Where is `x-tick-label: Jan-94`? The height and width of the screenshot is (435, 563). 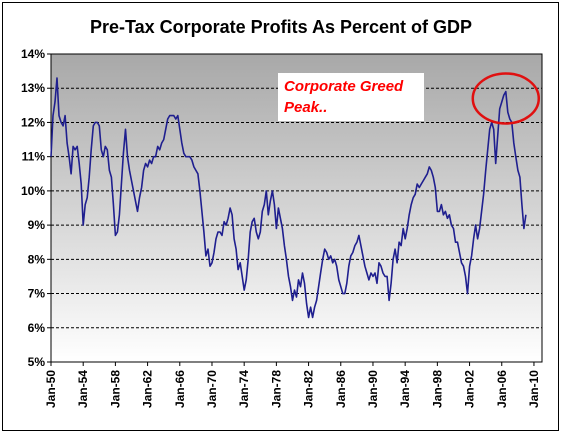 x-tick-label: Jan-94 is located at coordinates (405, 389).